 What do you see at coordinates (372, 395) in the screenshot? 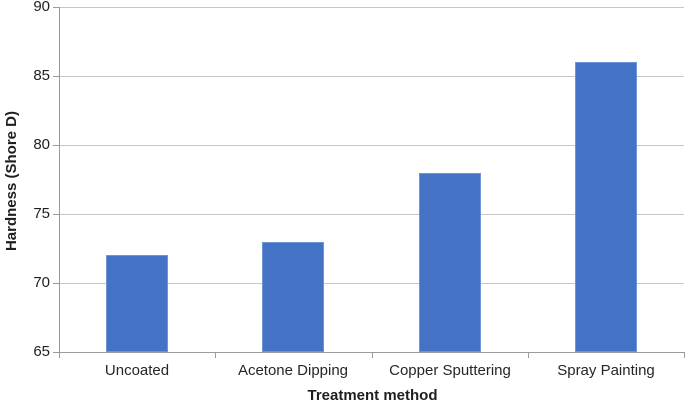
I see `x-axis-title: Treatment method` at bounding box center [372, 395].